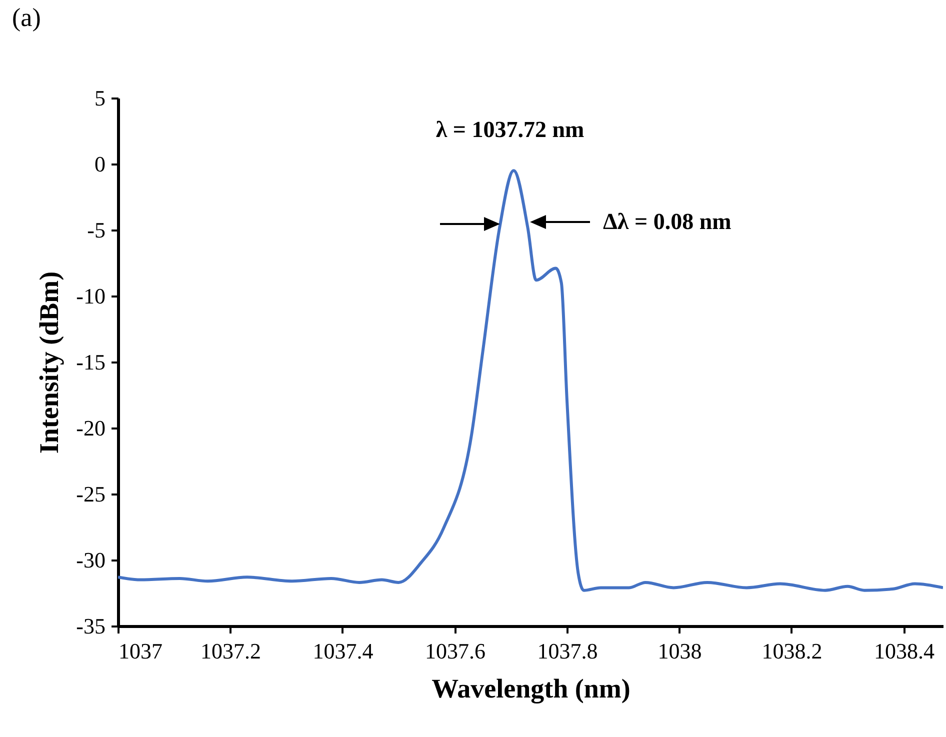  What do you see at coordinates (91, 296) in the screenshot?
I see `y-tick-label: -10` at bounding box center [91, 296].